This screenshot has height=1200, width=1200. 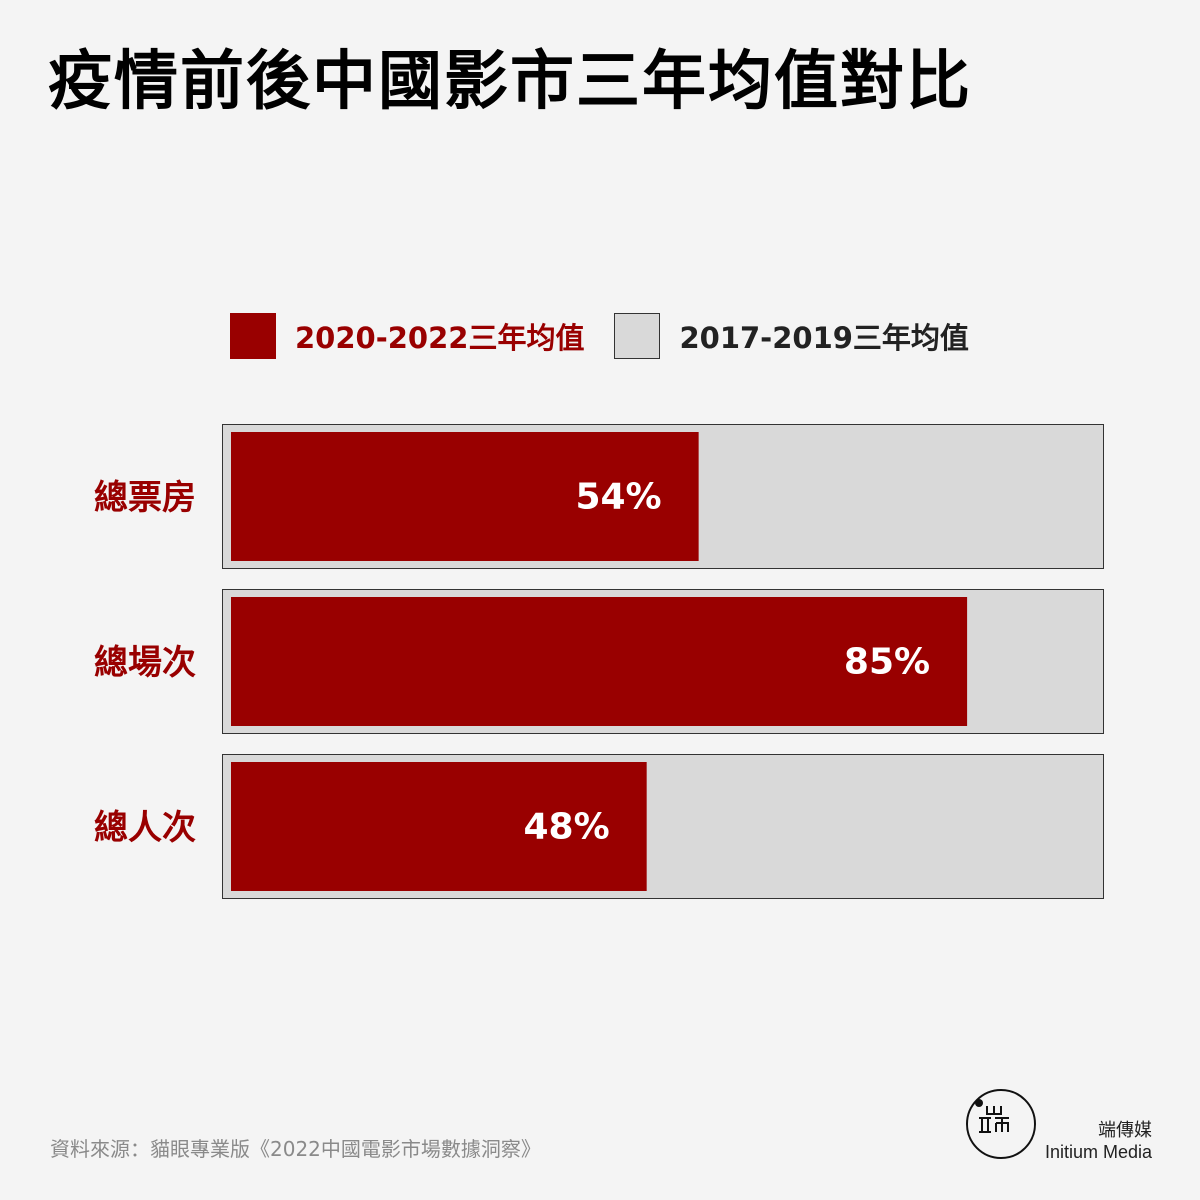 I want to click on legend-swatch-gray, so click(x=637, y=336).